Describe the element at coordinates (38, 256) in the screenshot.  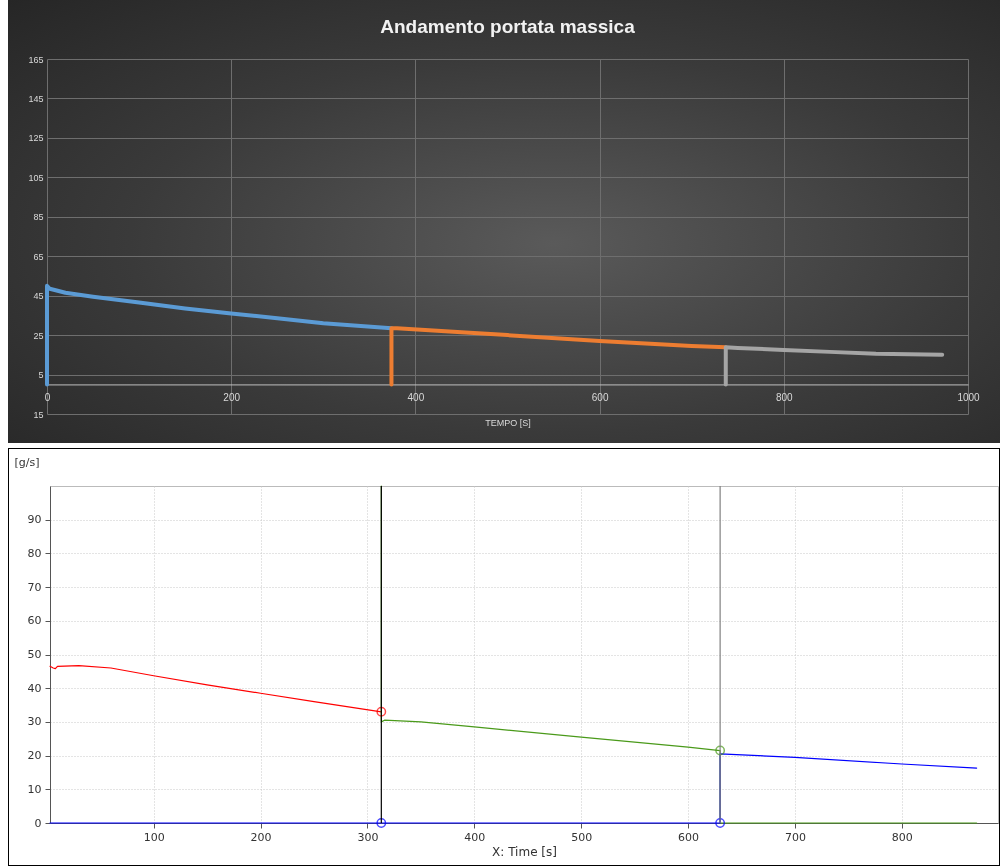
I see `y-tick-label: 65` at that location.